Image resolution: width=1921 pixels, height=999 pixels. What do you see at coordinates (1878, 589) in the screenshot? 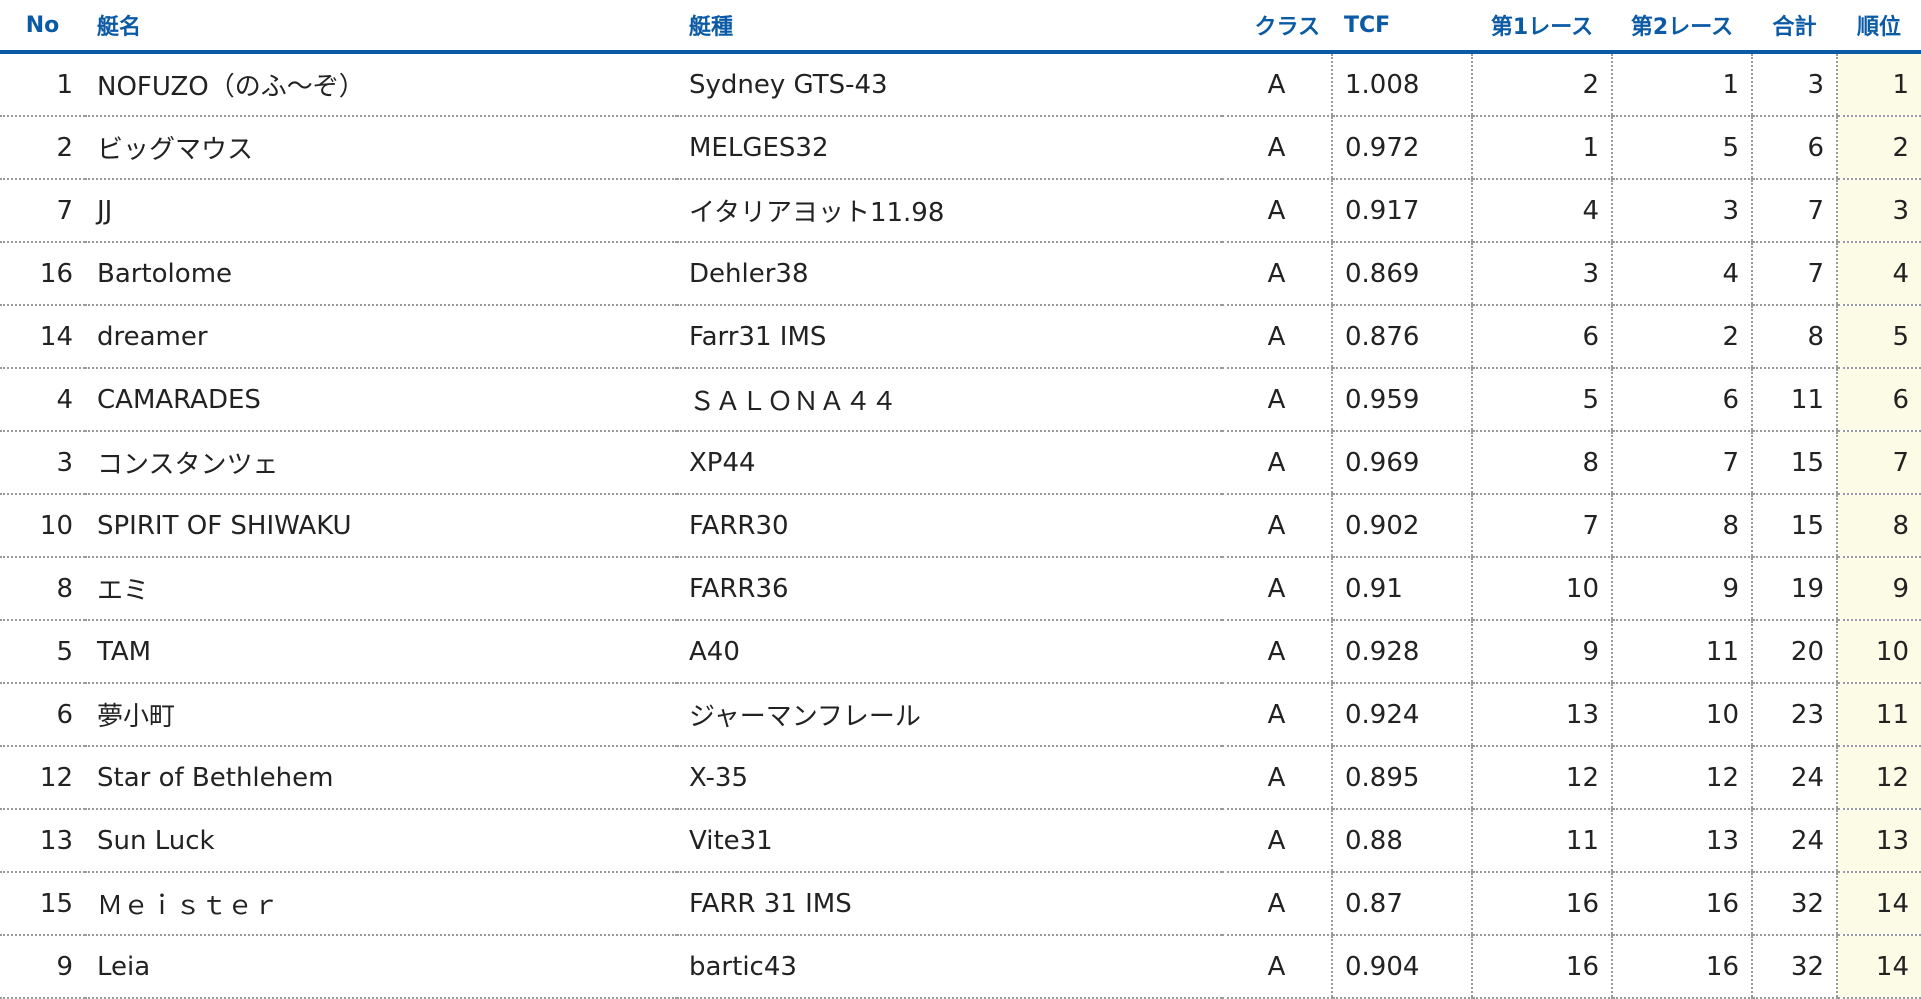
I see `cell-rank: 9` at bounding box center [1878, 589].